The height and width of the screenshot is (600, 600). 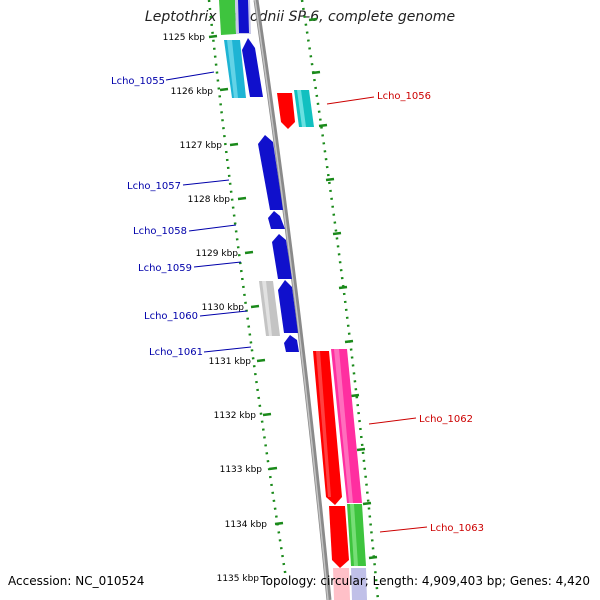 I want to click on genes-left, so click(x=259, y=176).